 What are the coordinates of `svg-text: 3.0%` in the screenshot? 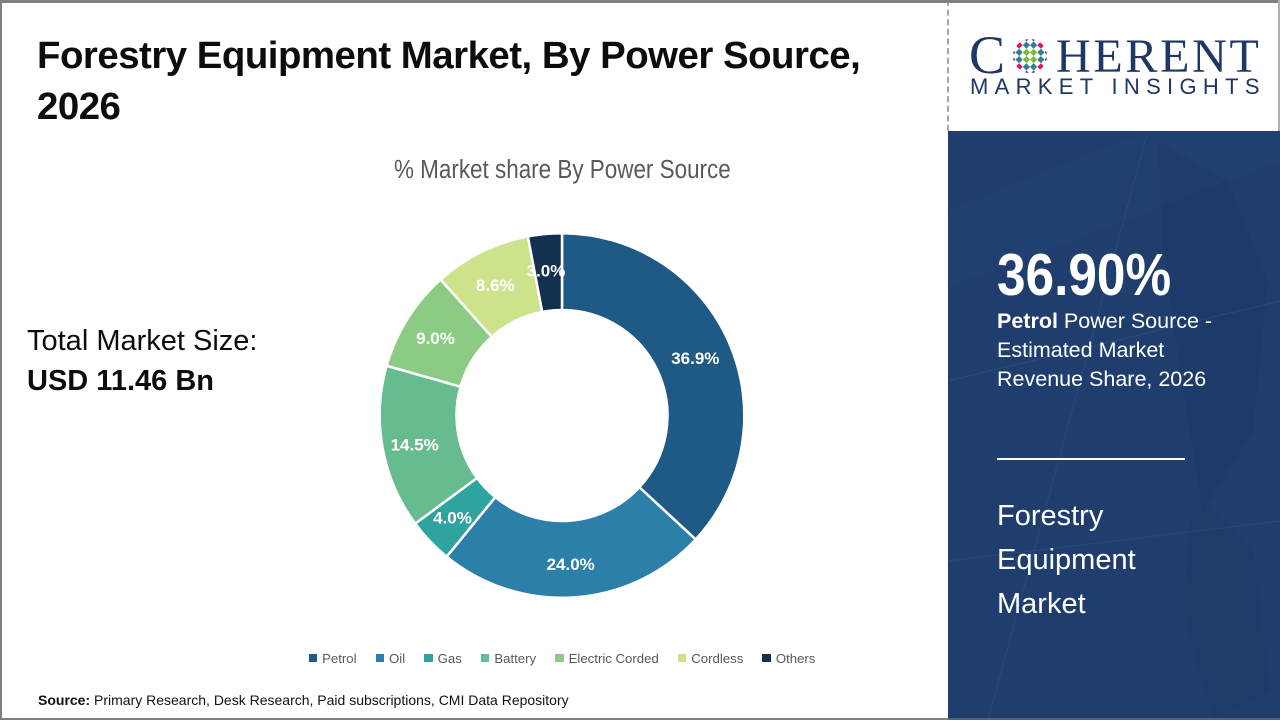 It's located at (546, 271).